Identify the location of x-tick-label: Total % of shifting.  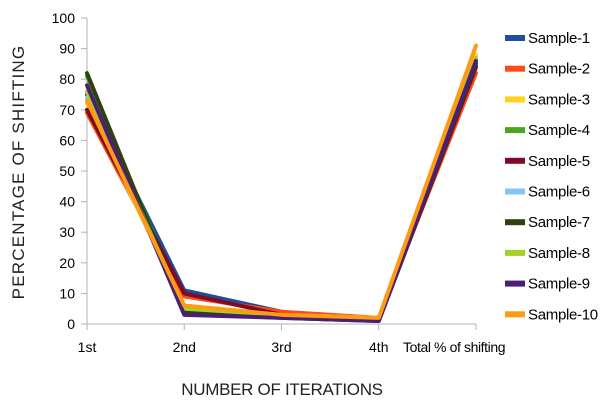
(454, 347).